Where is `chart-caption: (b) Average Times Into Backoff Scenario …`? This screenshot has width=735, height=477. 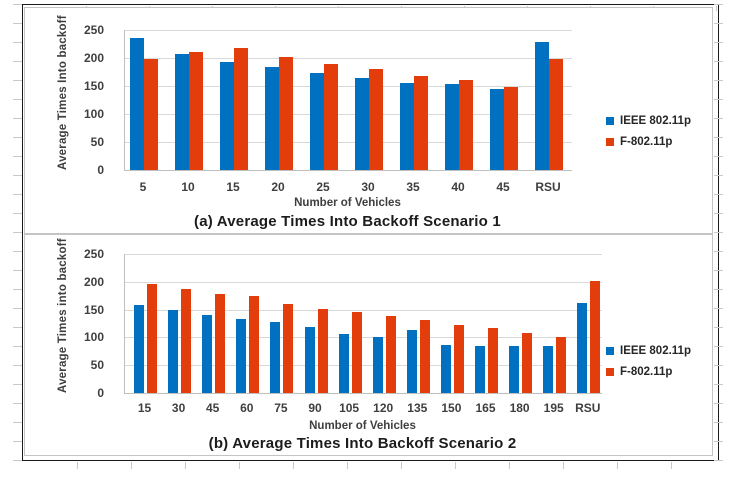
chart-caption: (b) Average Times Into Backoff Scenario … is located at coordinates (362, 443).